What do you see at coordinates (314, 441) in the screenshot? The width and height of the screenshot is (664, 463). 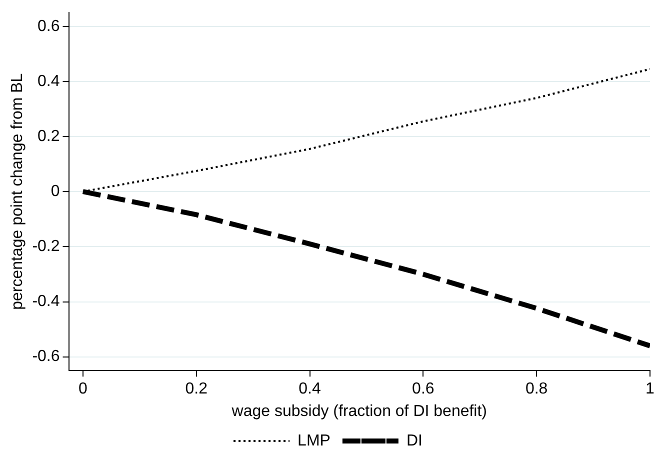 I see `legend-label: LMP` at bounding box center [314, 441].